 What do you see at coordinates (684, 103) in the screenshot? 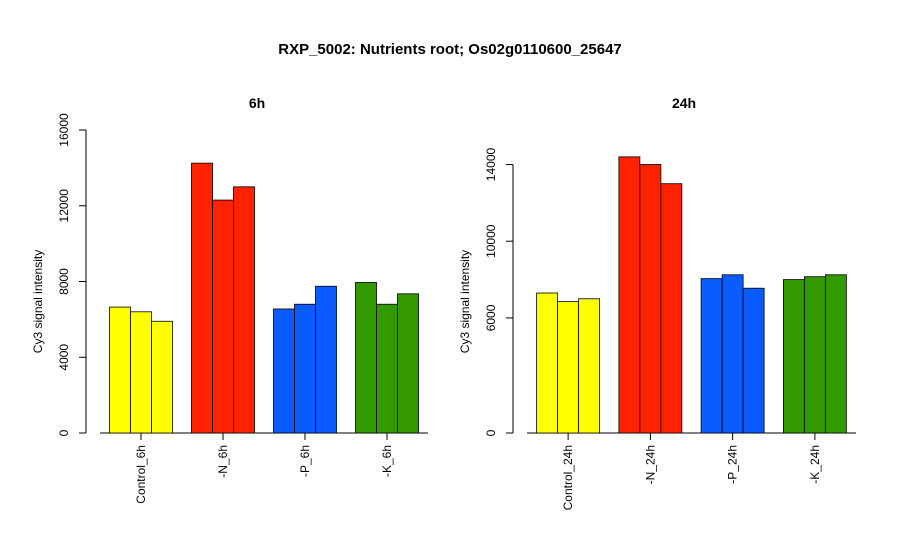
I see `panel-title: 24h` at bounding box center [684, 103].